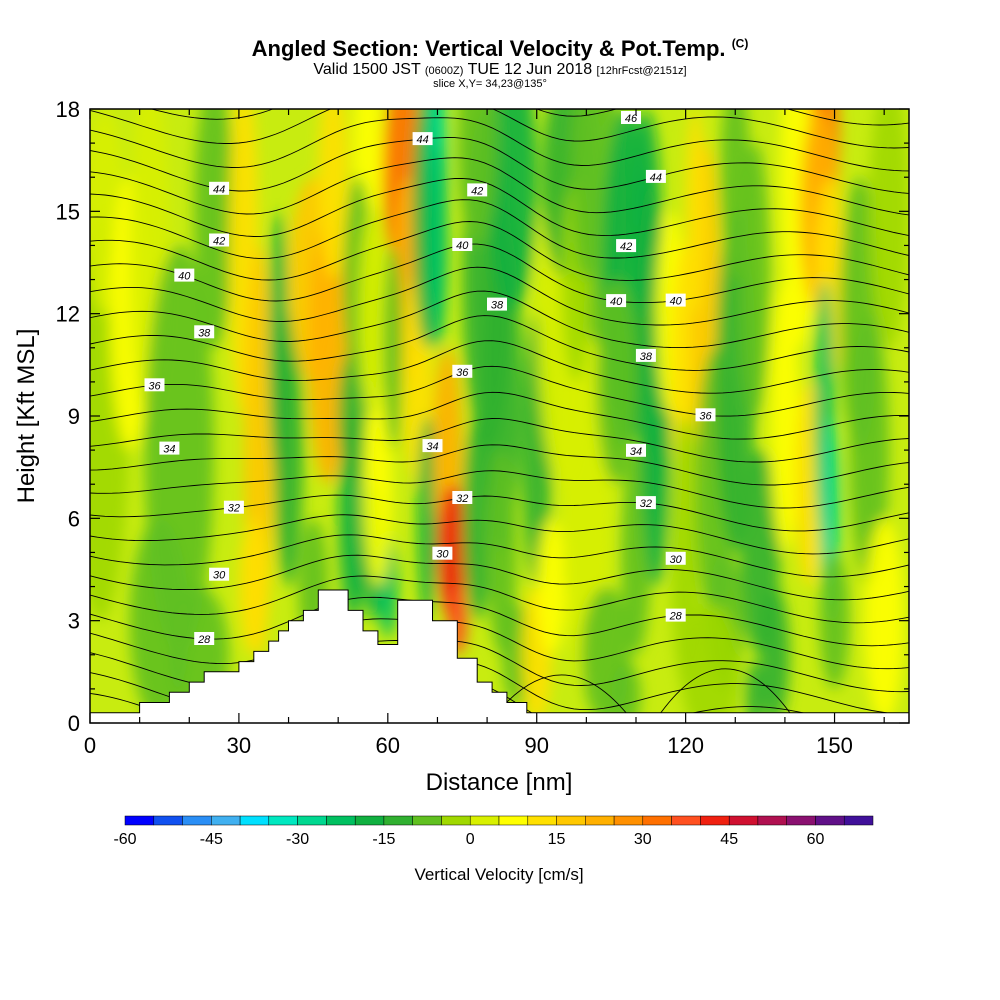 Image resolution: width=1000 pixels, height=1000 pixels. What do you see at coordinates (211, 839) in the screenshot?
I see `colorbar-tick-label: -45` at bounding box center [211, 839].